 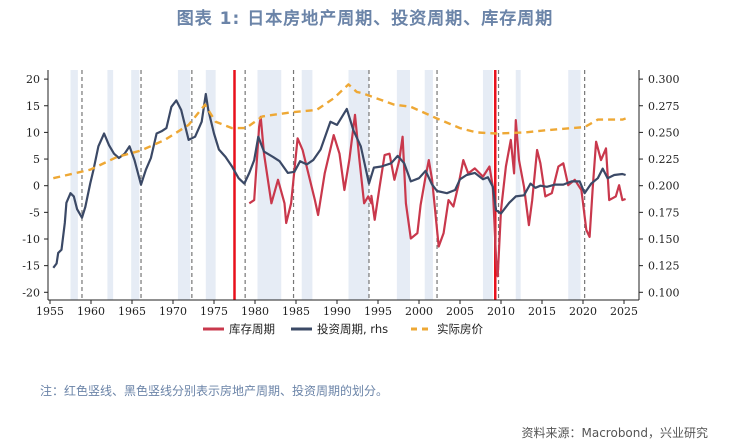 What do you see at coordinates (664, 292) in the screenshot?
I see `right-tick-label: 0.100` at bounding box center [664, 292].